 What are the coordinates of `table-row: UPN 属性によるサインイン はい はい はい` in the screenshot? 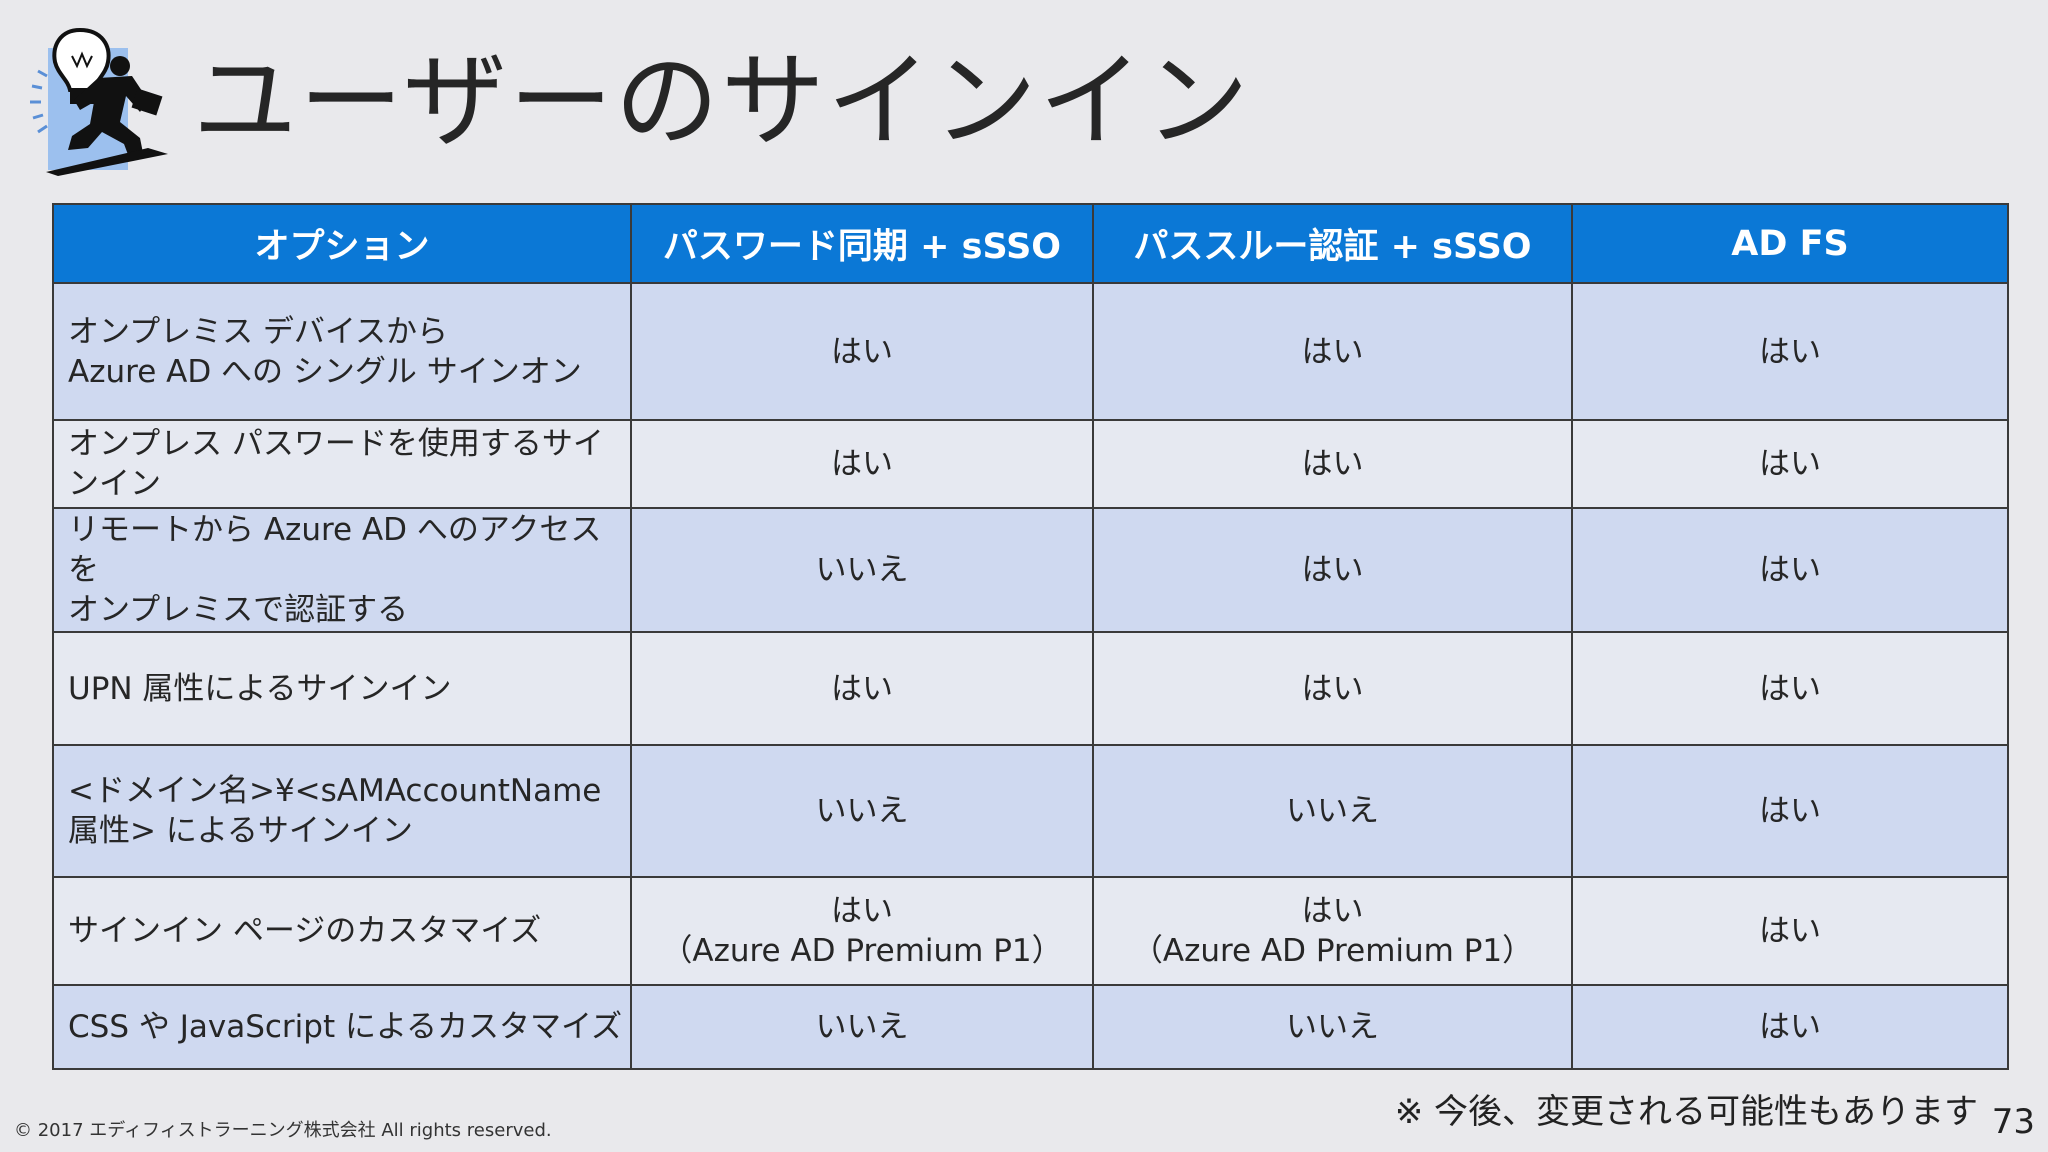 It's located at (1030, 688).